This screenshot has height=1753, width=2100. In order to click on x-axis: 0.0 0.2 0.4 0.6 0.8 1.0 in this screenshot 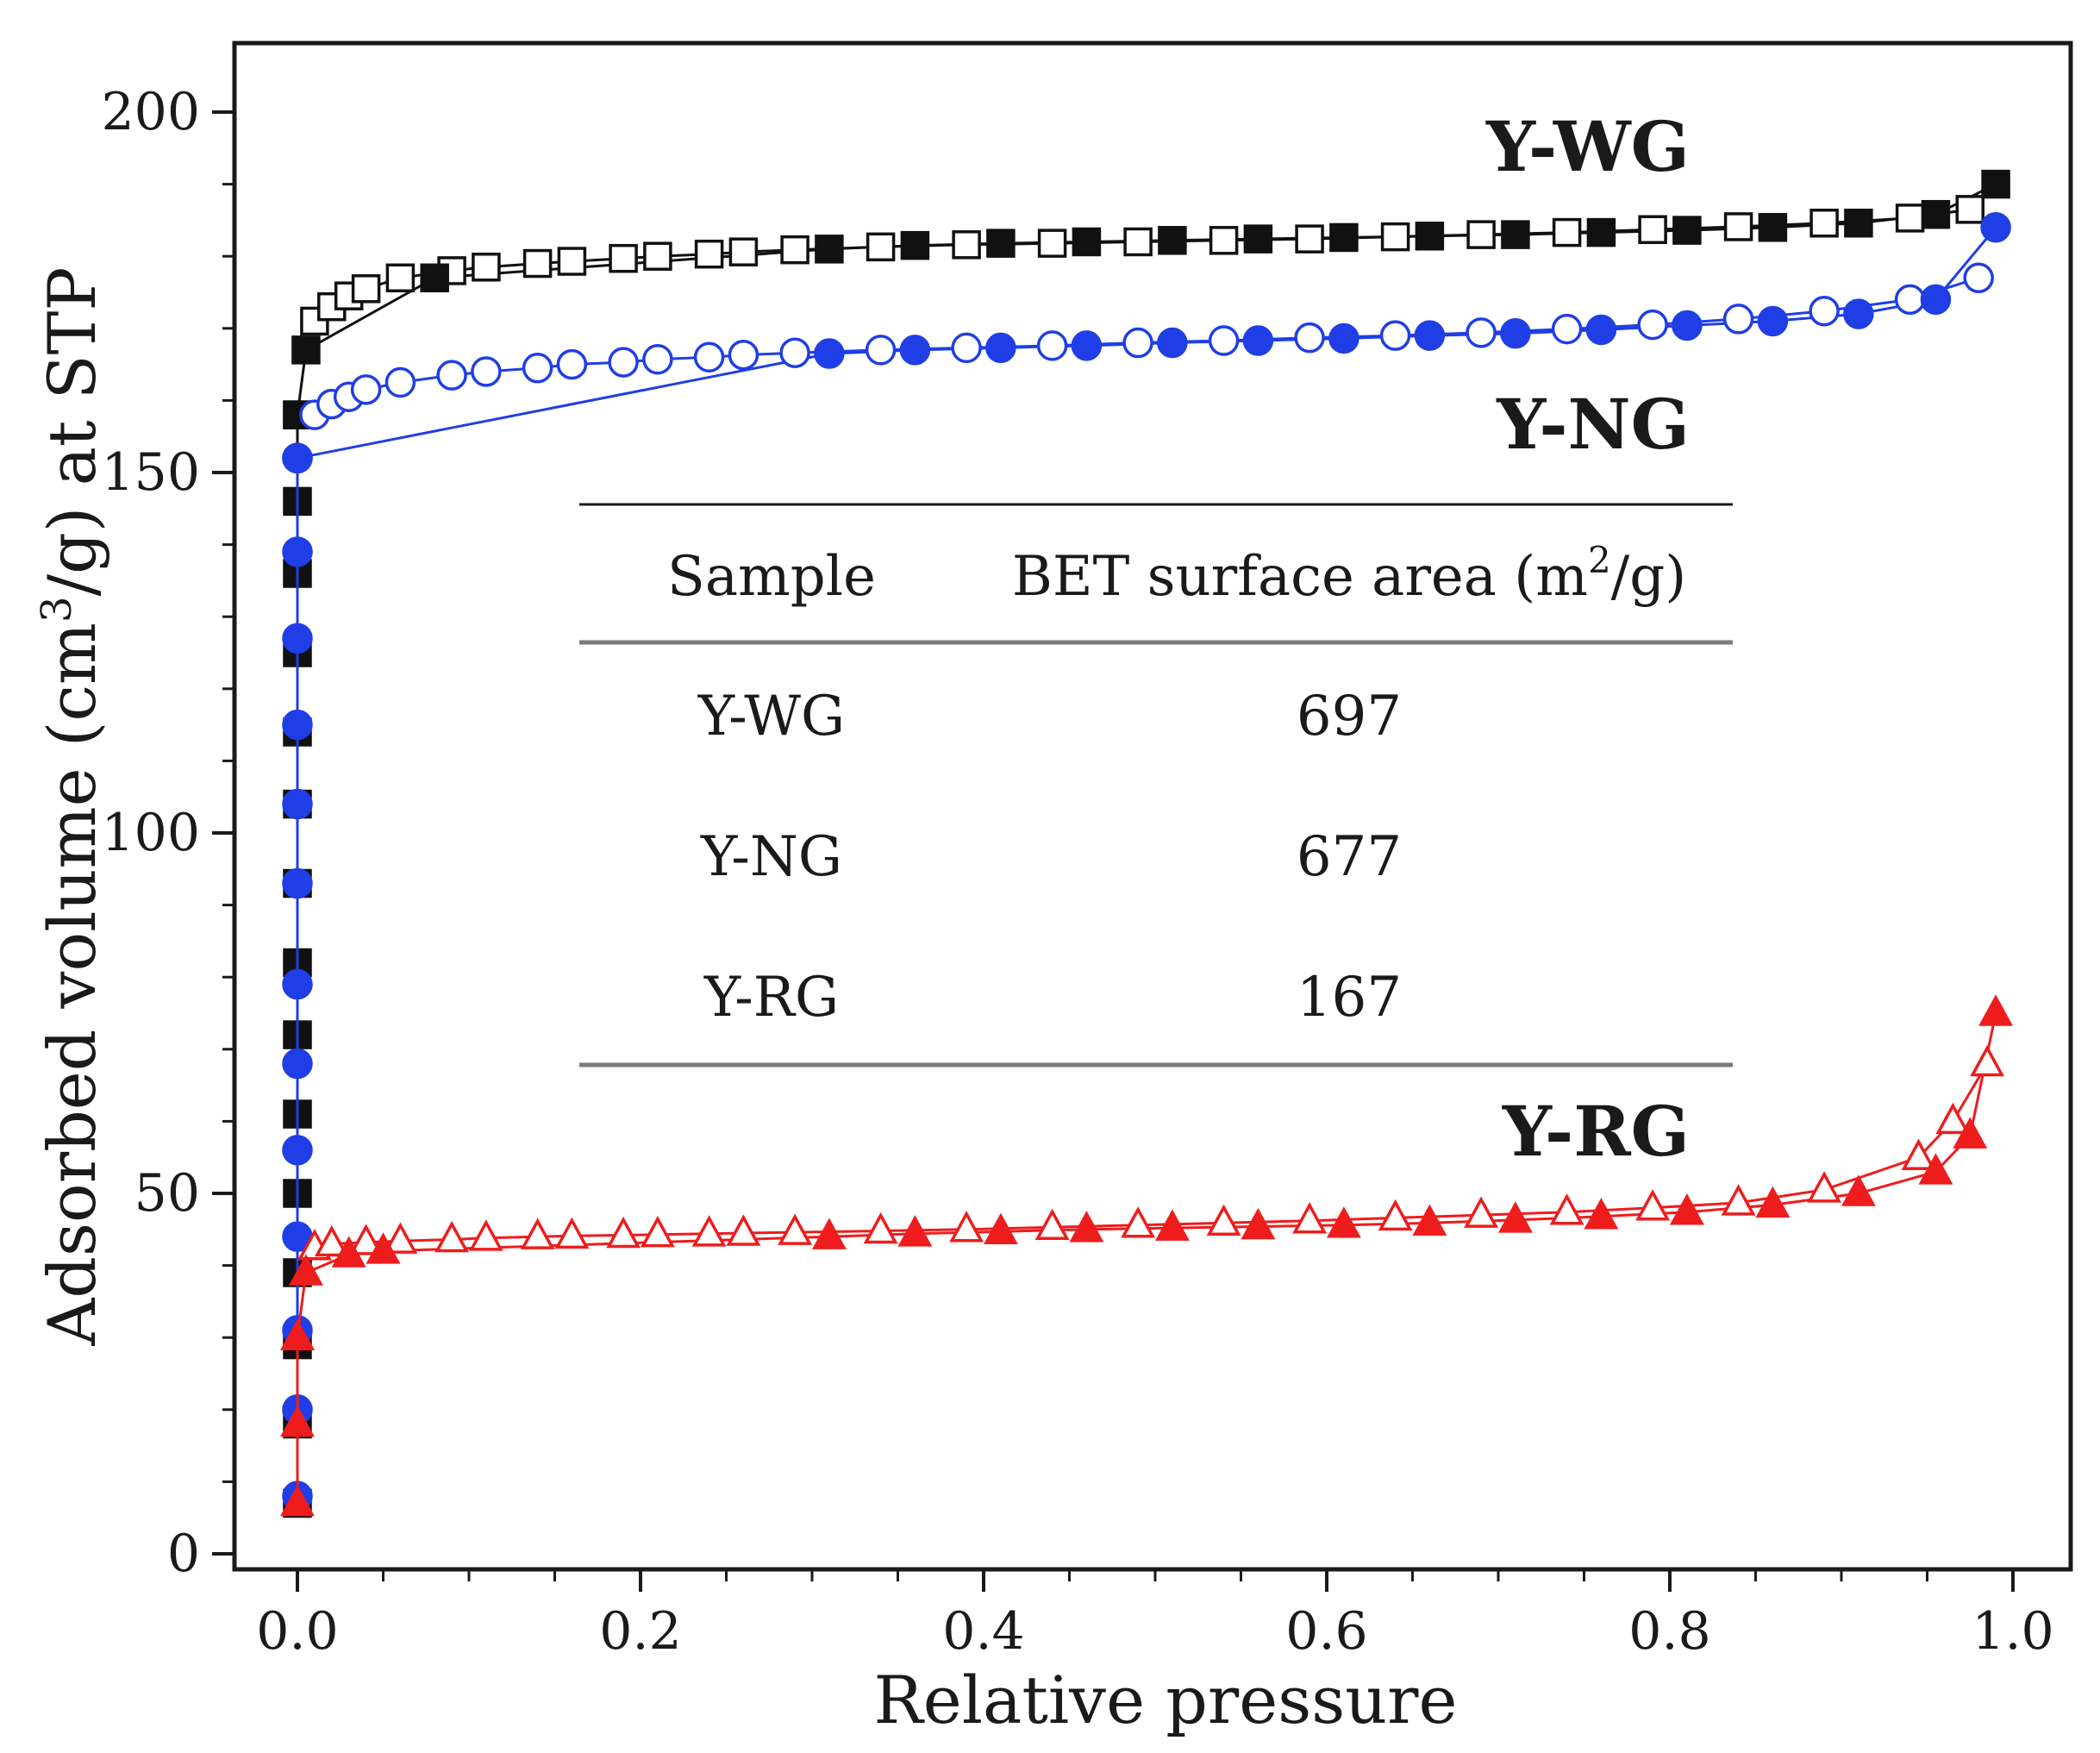, I will do `click(1155, 1615)`.